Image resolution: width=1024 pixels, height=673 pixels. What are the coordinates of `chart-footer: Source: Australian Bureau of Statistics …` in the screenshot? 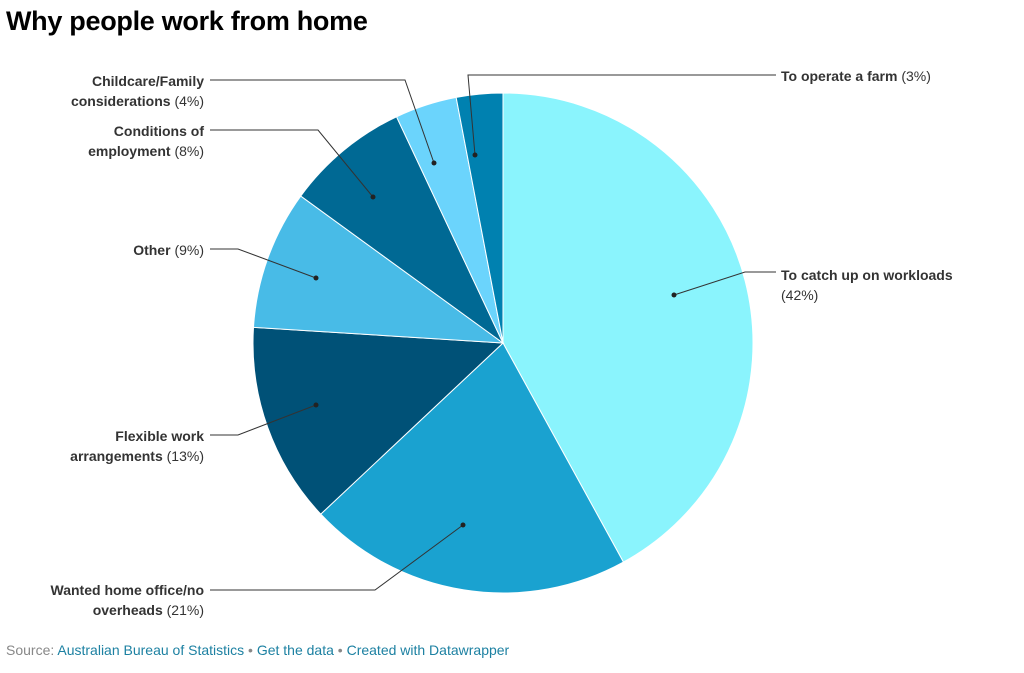 It's located at (257, 650).